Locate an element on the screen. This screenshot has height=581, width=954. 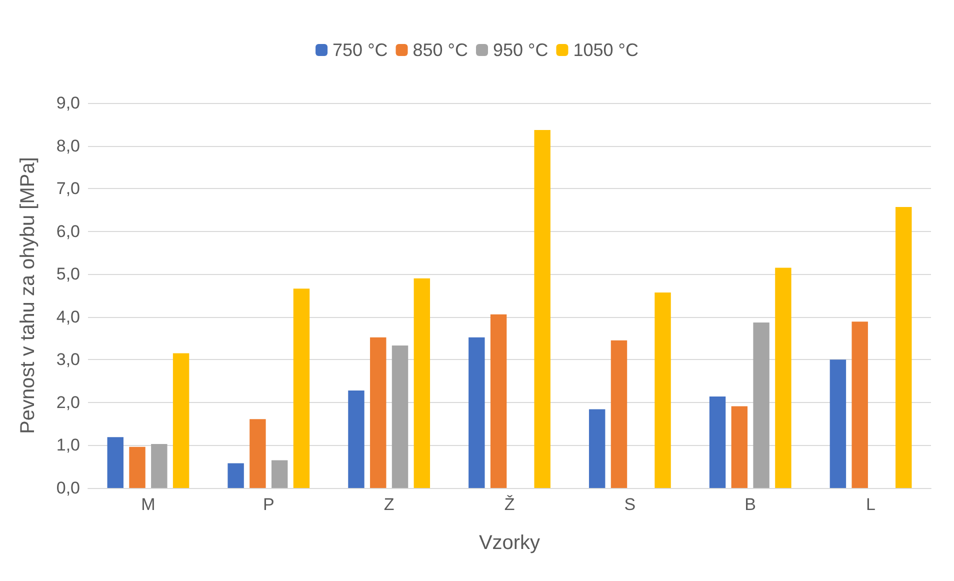
y-tick-label: 0,0 is located at coordinates (68, 488).